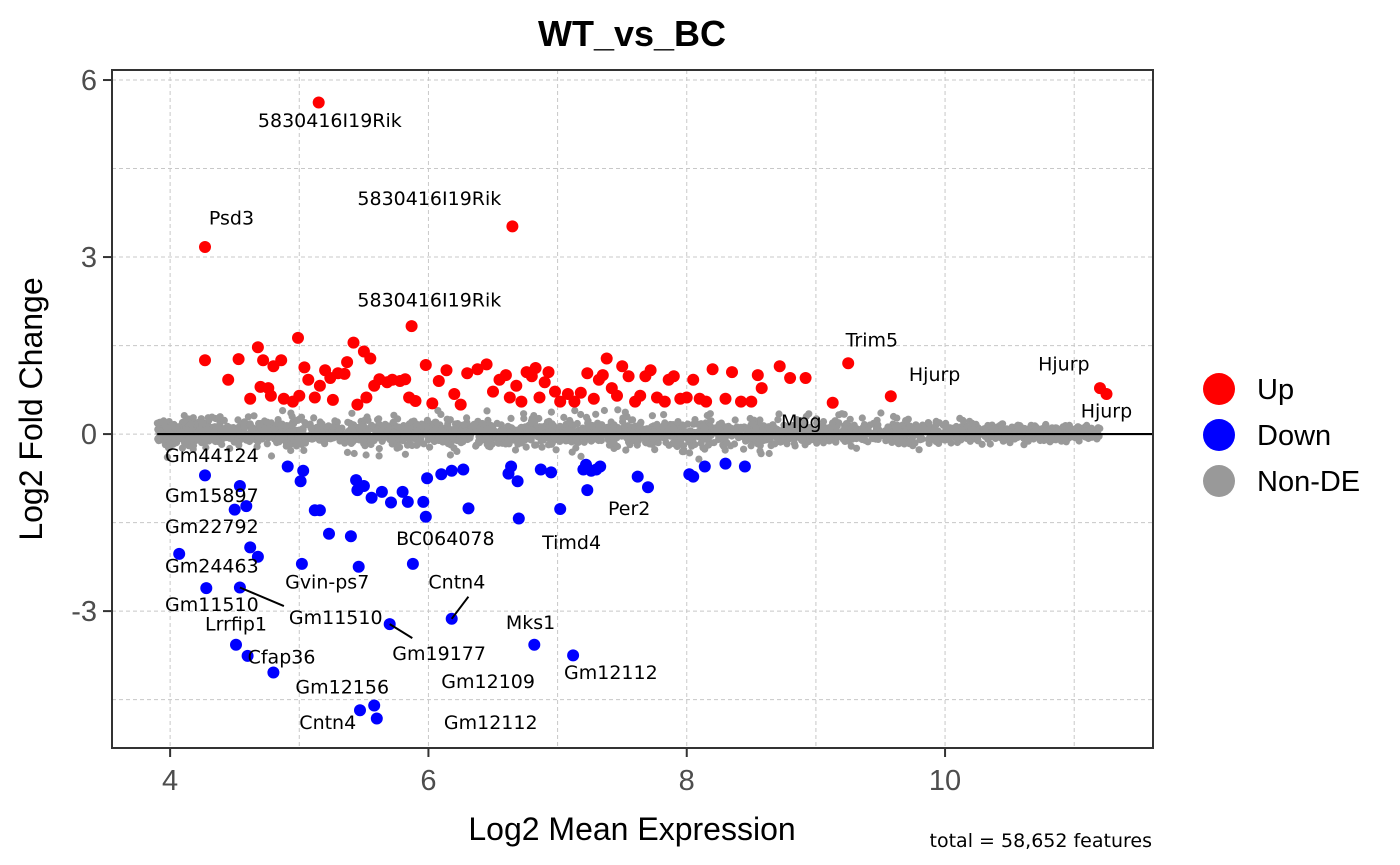  I want to click on x-tick-label: 10, so click(945, 781).